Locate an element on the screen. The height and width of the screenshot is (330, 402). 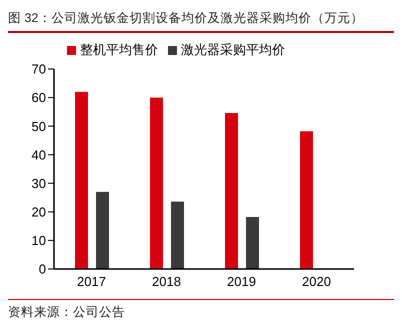
y-tick-label: 10 is located at coordinates (39, 240).